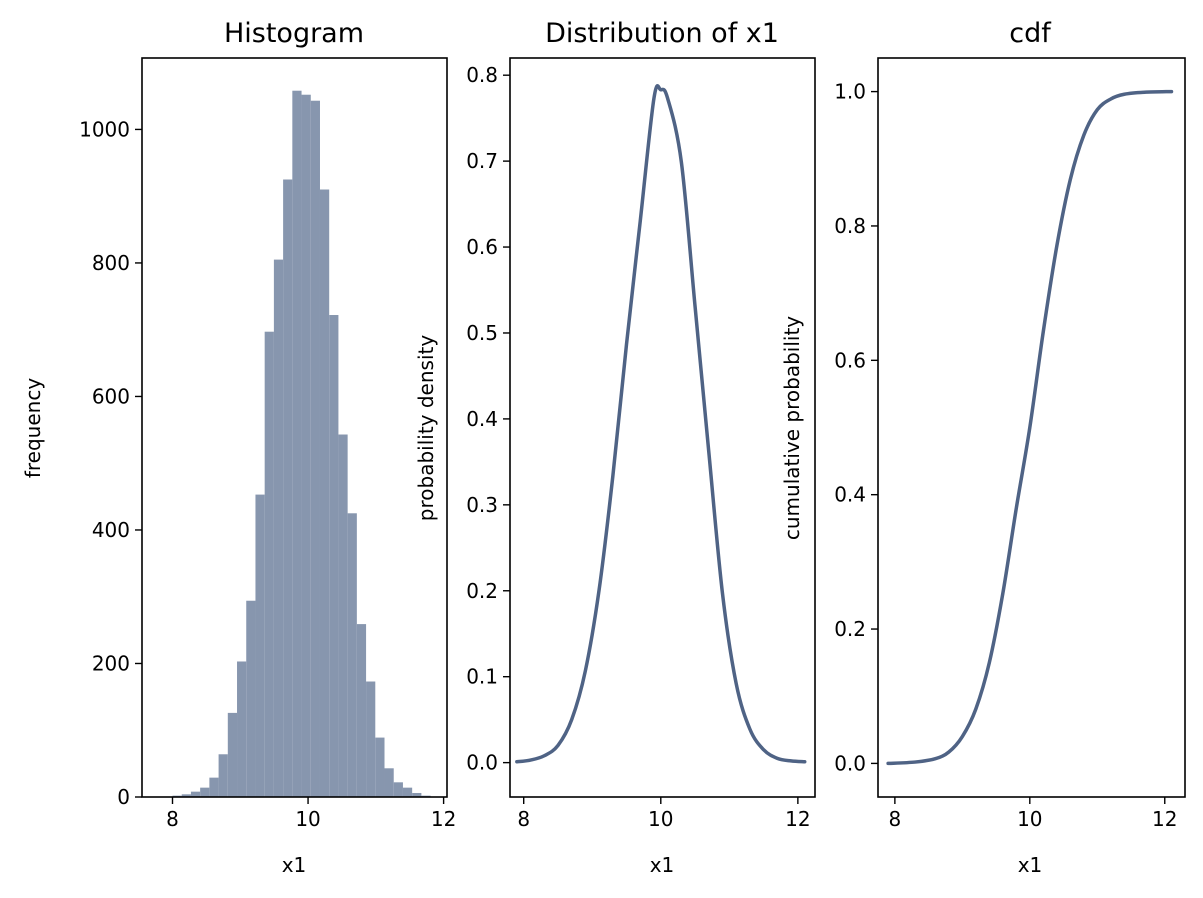 The width and height of the screenshot is (1203, 898). What do you see at coordinates (307, 819) in the screenshot?
I see `histogram-xtick-label: 10` at bounding box center [307, 819].